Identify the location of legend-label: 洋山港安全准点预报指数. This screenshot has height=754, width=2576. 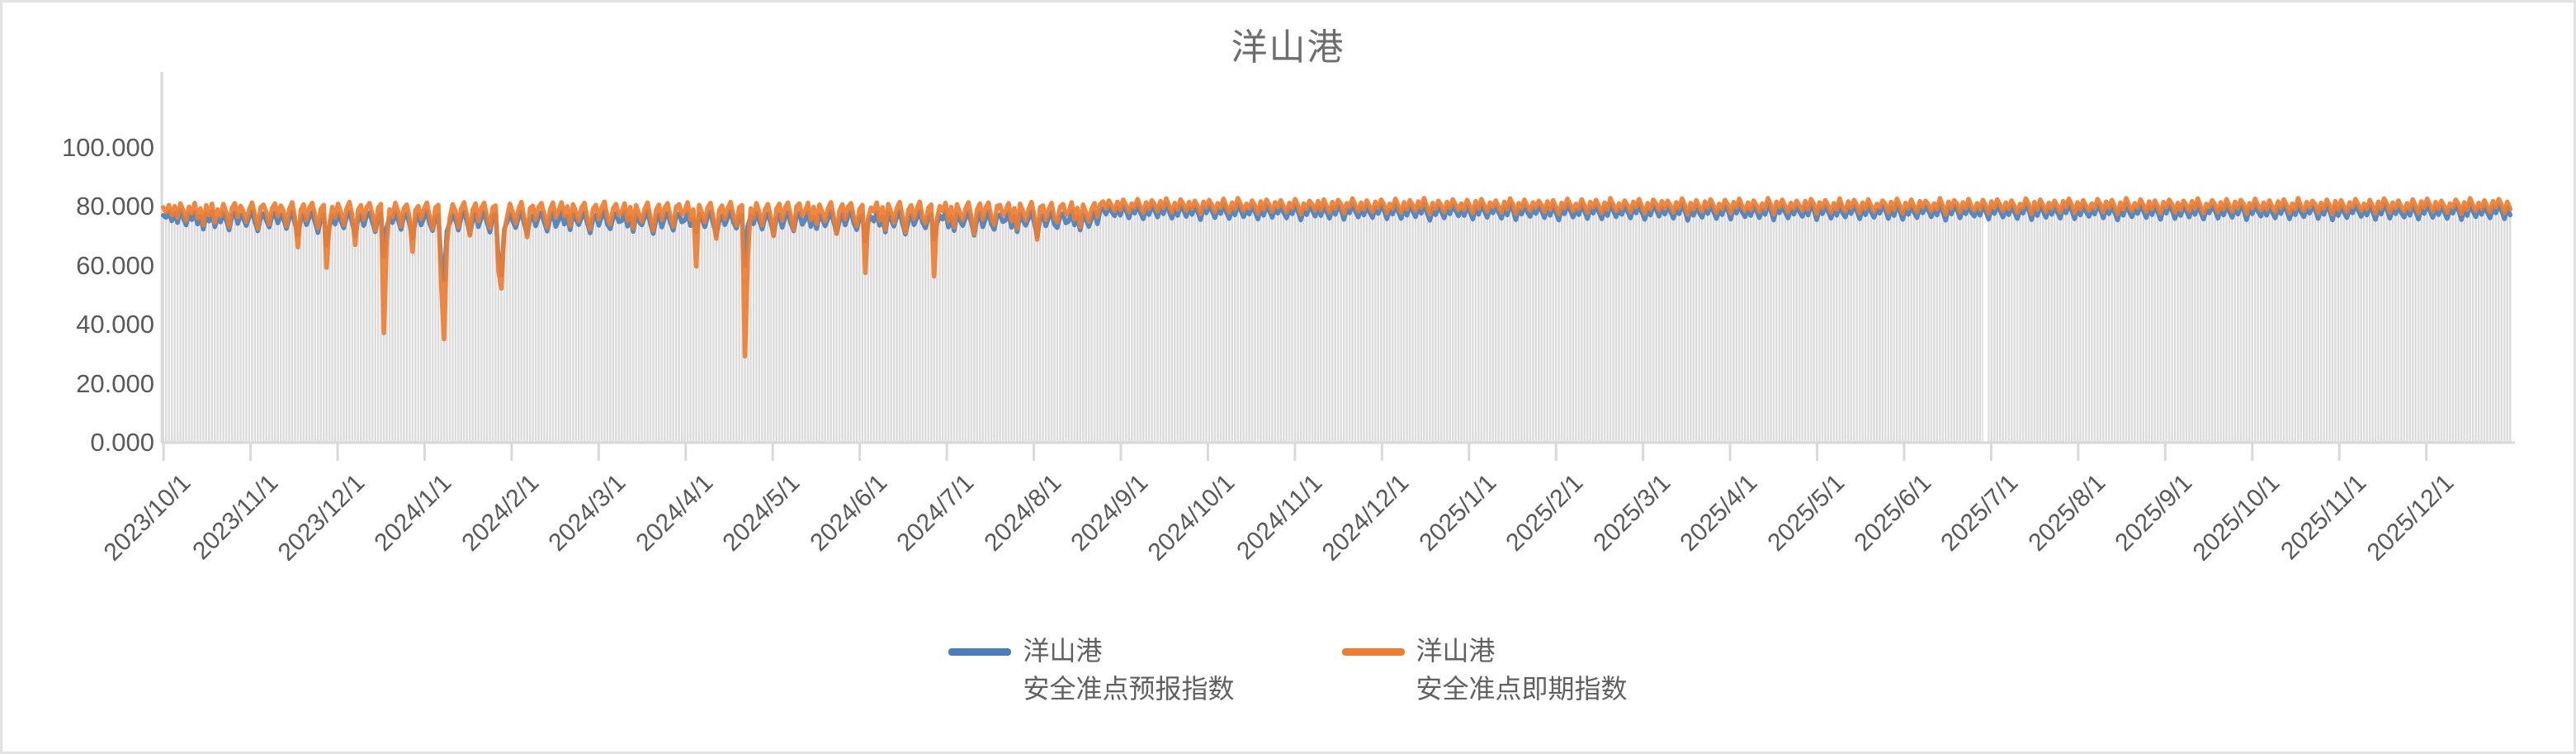
(1128, 670).